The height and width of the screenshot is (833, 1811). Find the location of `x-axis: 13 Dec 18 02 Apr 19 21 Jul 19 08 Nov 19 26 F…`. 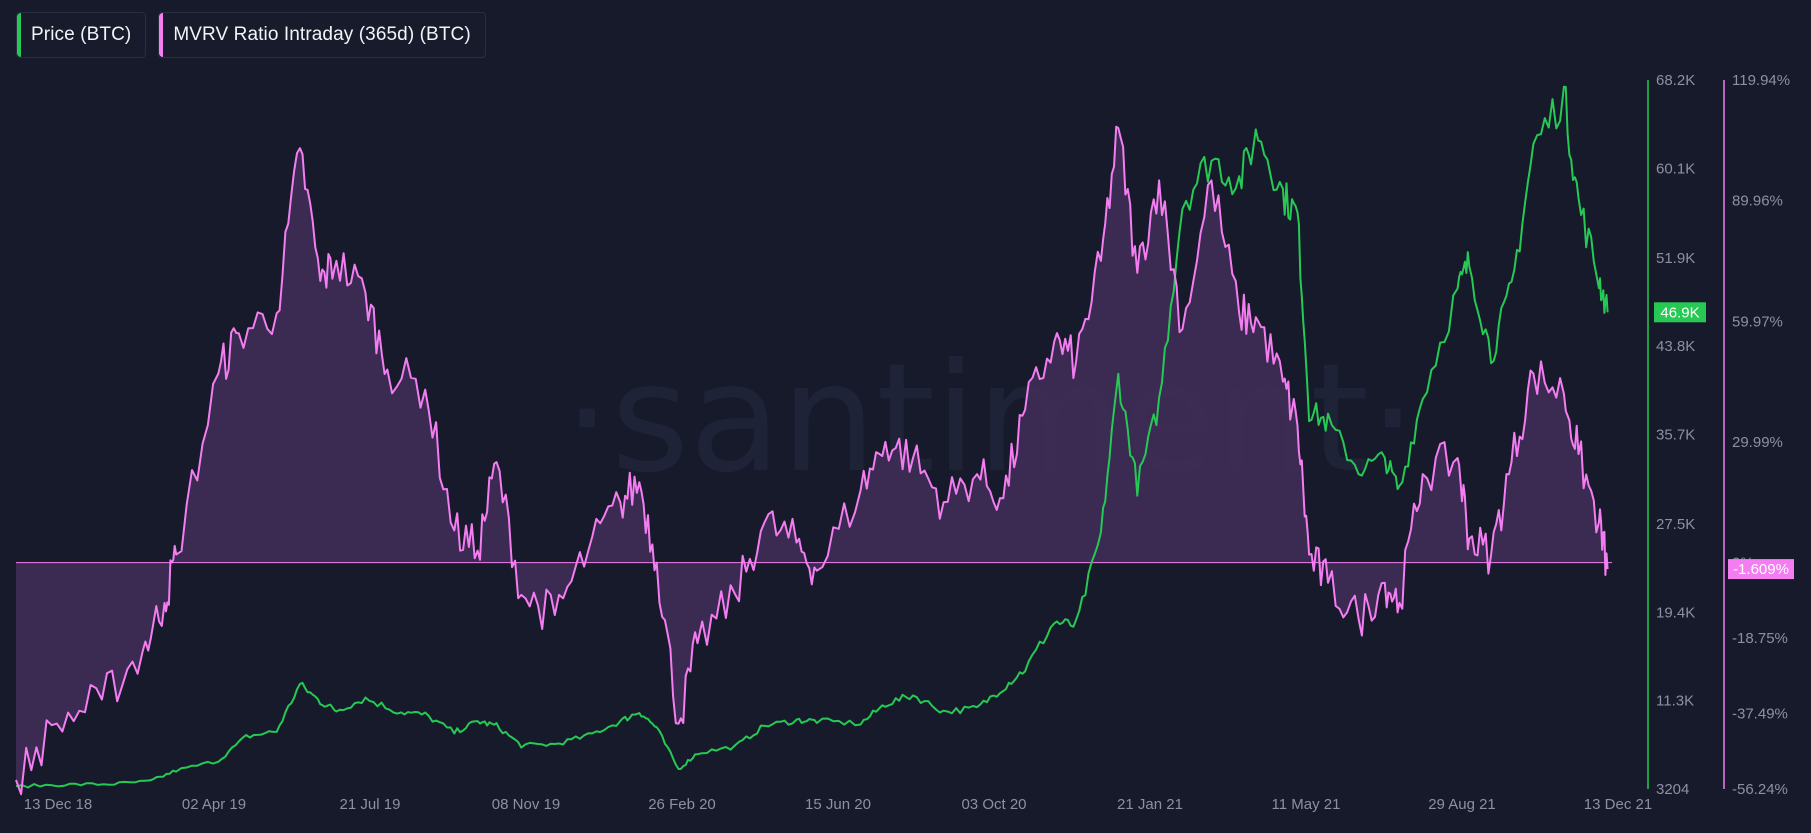

x-axis: 13 Dec 18 02 Apr 19 21 Jul 19 08 Nov 19 26 F… is located at coordinates (838, 804).